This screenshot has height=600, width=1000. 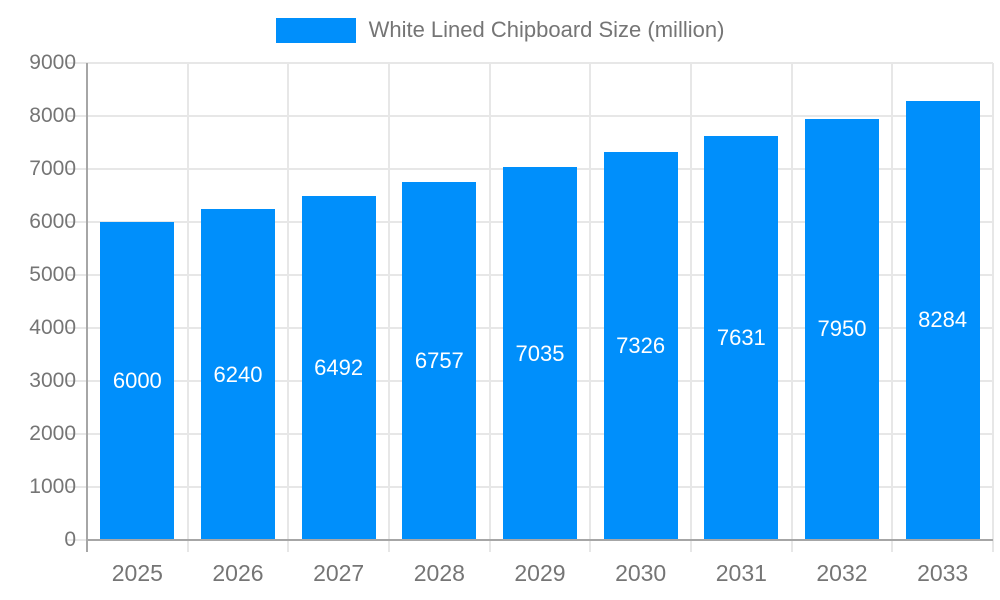 What do you see at coordinates (546, 29) in the screenshot?
I see `legend-label: White Lined Chipboard Size (million)` at bounding box center [546, 29].